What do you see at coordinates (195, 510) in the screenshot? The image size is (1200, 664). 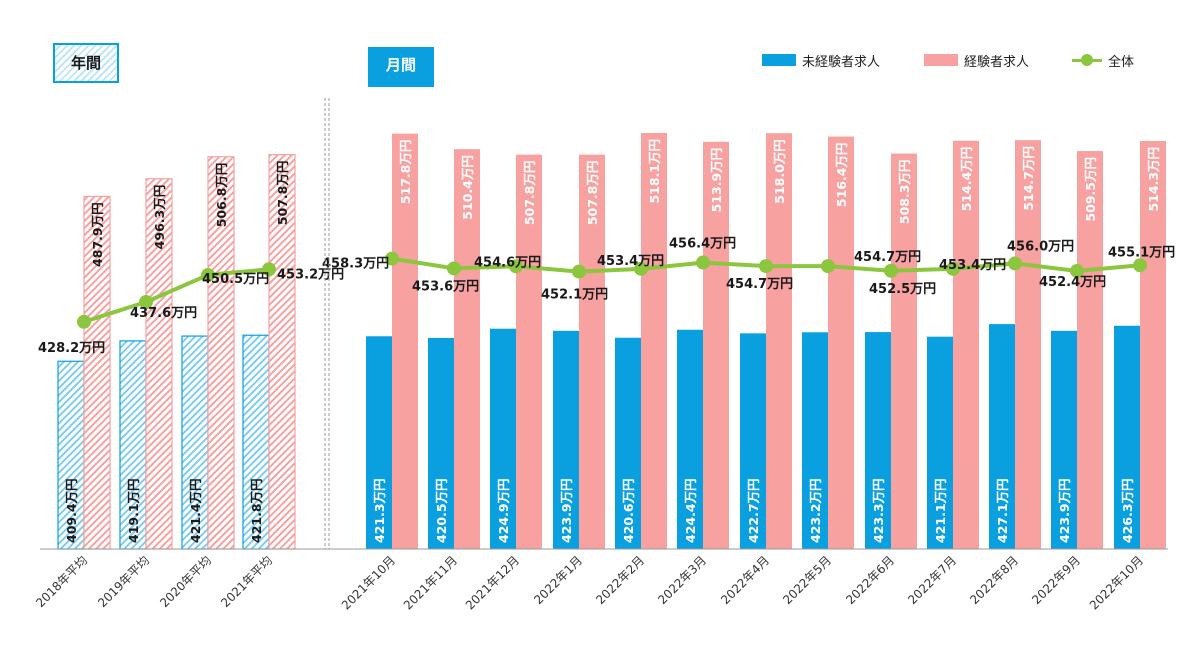 I see `data-label-inexperienced: 421.4万円` at bounding box center [195, 510].